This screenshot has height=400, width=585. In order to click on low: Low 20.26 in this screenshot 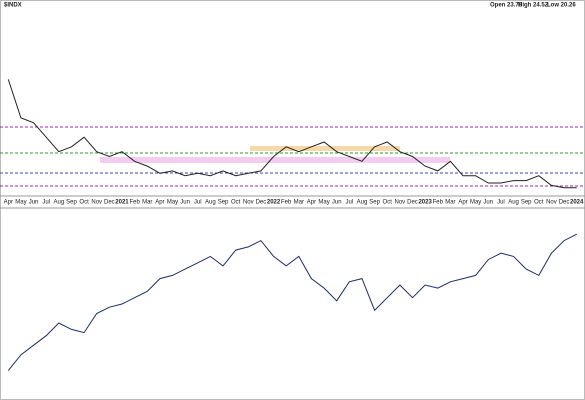, I will do `click(561, 6)`.